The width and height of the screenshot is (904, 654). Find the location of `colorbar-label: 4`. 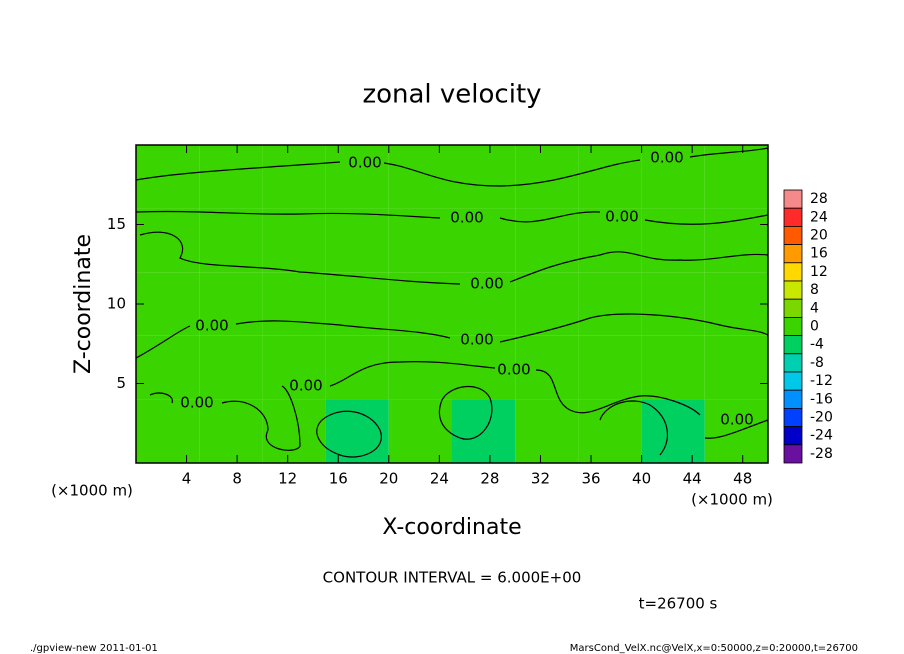

colorbar-label: 4 is located at coordinates (814, 308).